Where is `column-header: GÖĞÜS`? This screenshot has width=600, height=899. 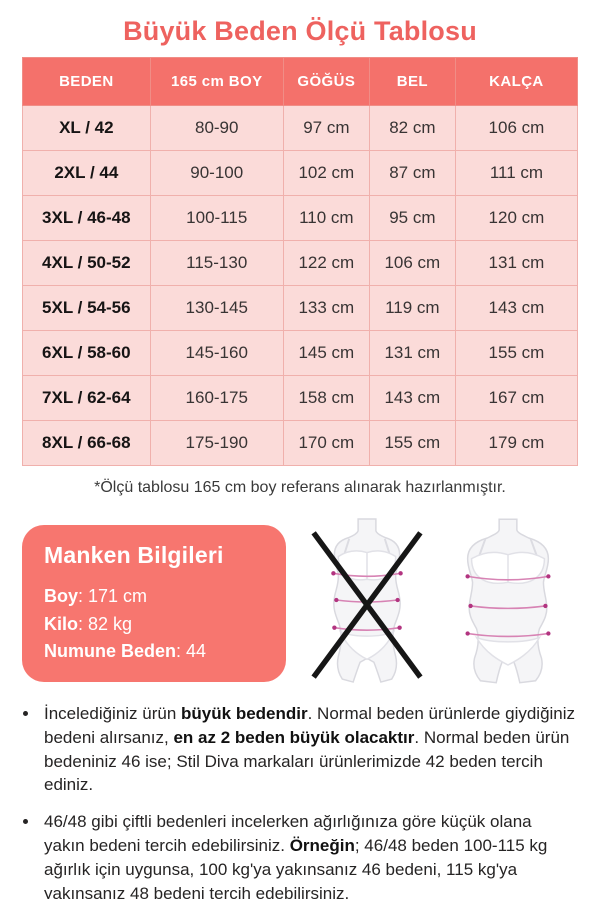
column-header: GÖĞÜS is located at coordinates (326, 81).